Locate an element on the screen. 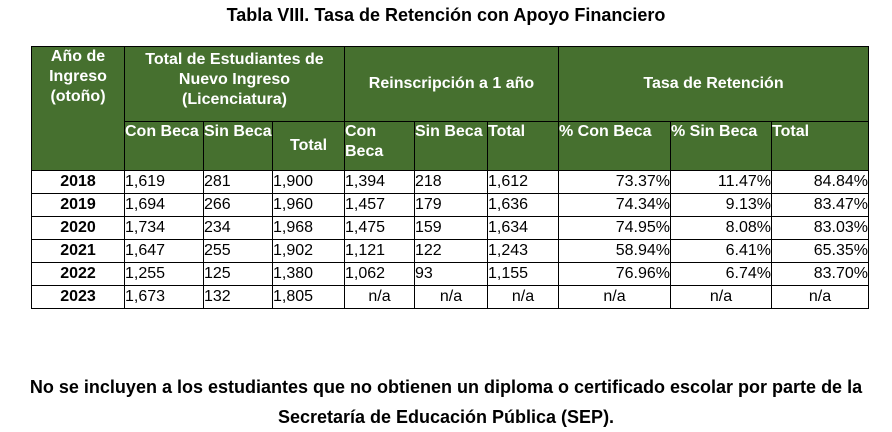  cell-rate-con-beca: 76.96% is located at coordinates (614, 274).